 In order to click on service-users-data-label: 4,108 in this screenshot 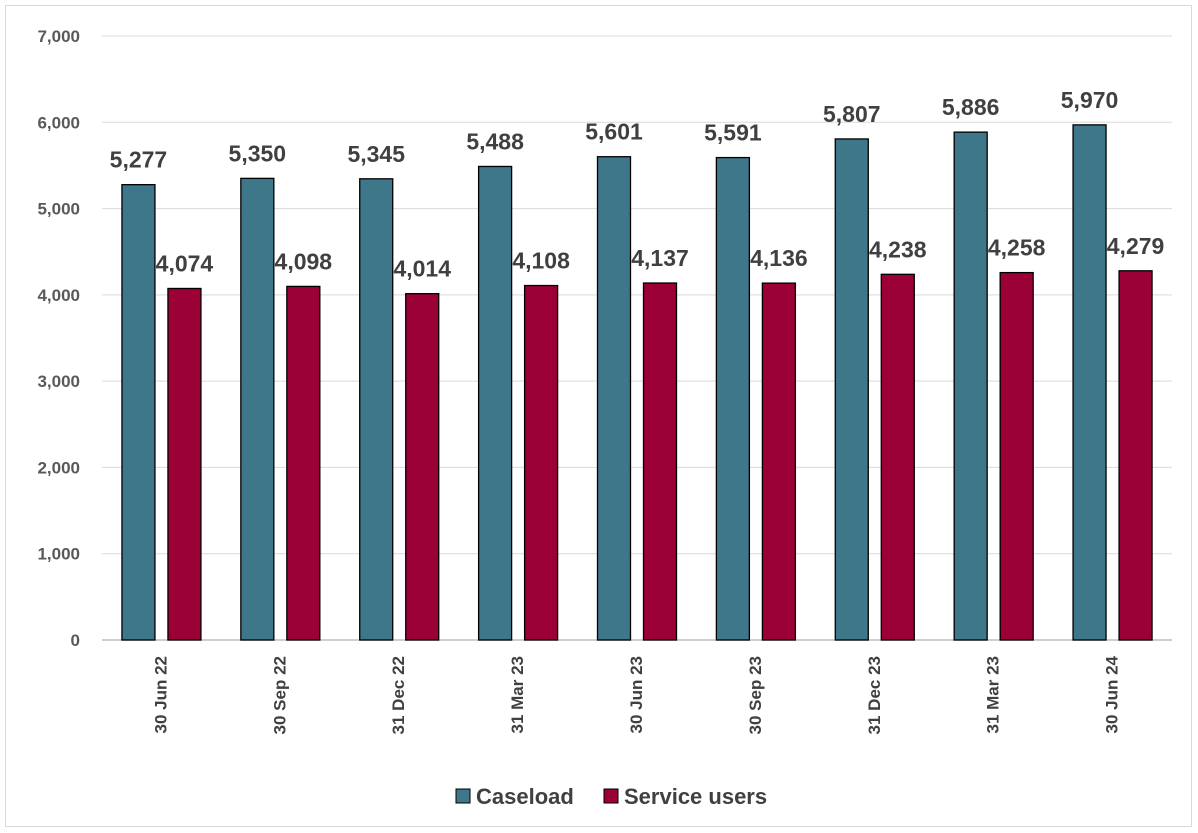, I will do `click(541, 261)`.